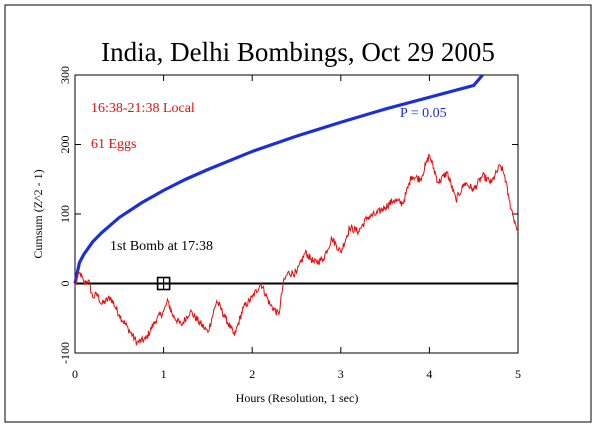 The width and height of the screenshot is (596, 427). I want to click on eggs-label: 61 Eggs, so click(114, 144).